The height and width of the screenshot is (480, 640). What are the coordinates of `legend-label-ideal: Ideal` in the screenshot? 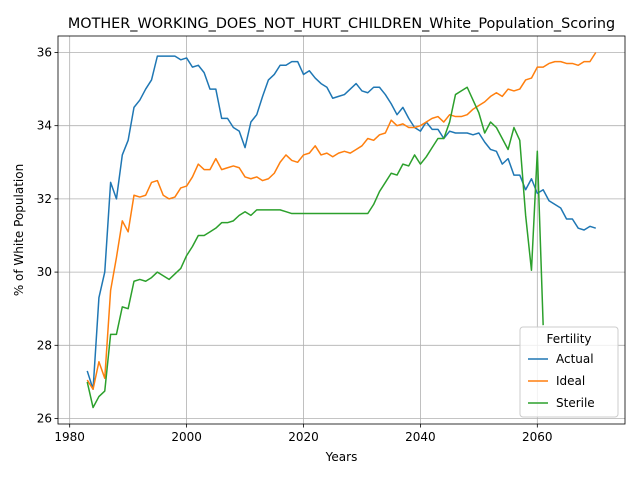 It's located at (570, 381).